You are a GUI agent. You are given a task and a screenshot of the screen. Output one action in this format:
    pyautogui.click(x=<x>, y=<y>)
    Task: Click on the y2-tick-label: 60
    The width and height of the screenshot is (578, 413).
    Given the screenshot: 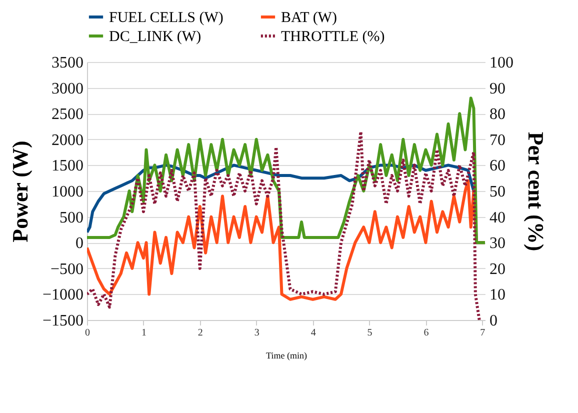 What is the action you would take?
    pyautogui.click(x=498, y=166)
    